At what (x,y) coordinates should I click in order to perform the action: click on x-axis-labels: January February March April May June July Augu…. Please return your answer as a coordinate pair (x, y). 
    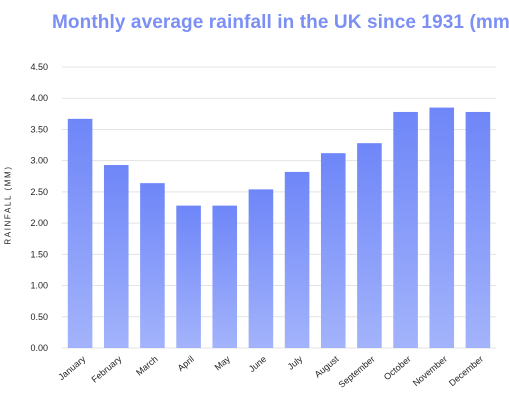
    Looking at the image, I should click on (270, 372).